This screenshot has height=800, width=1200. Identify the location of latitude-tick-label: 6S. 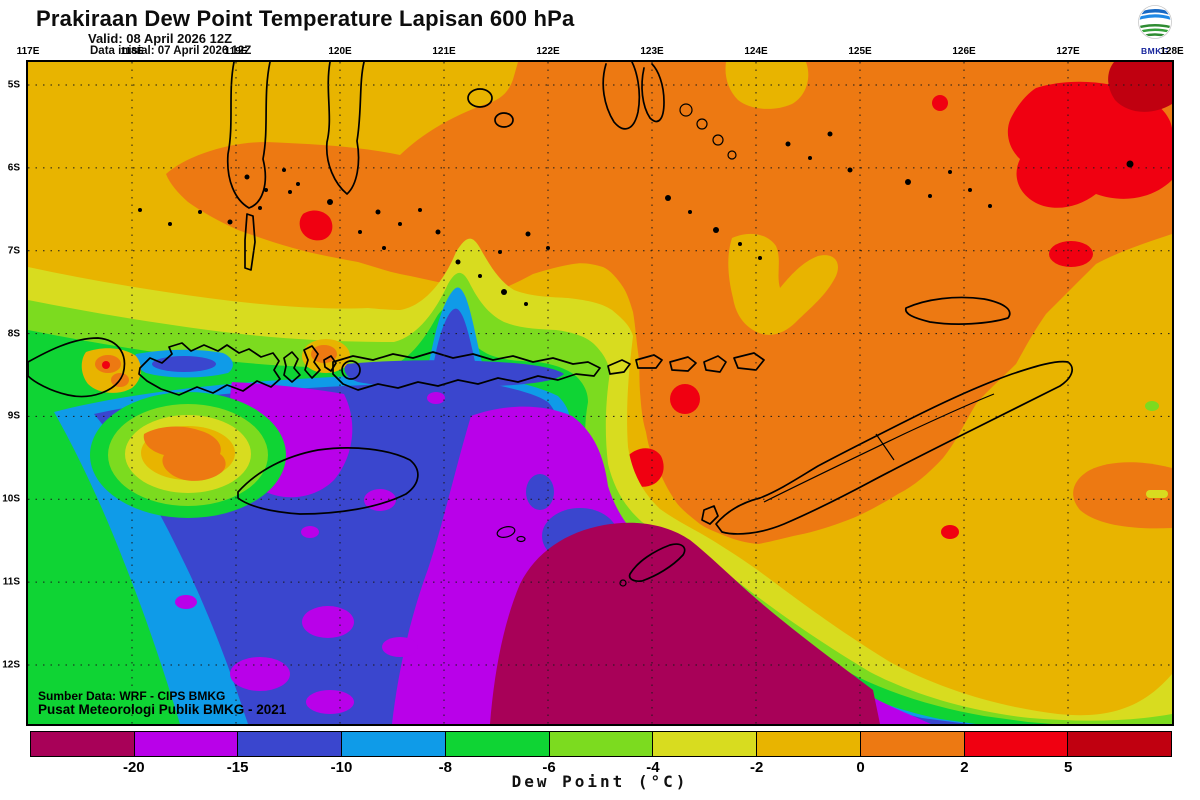
(13, 168).